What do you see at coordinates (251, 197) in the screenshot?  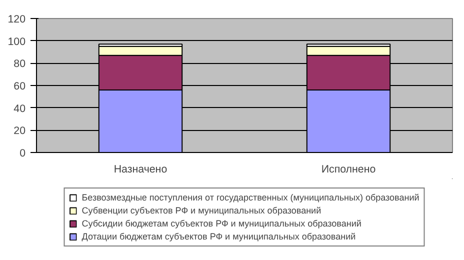 I see `legend-label: Безвозмездные поступления от государственных (муниципальных) образований` at bounding box center [251, 197].